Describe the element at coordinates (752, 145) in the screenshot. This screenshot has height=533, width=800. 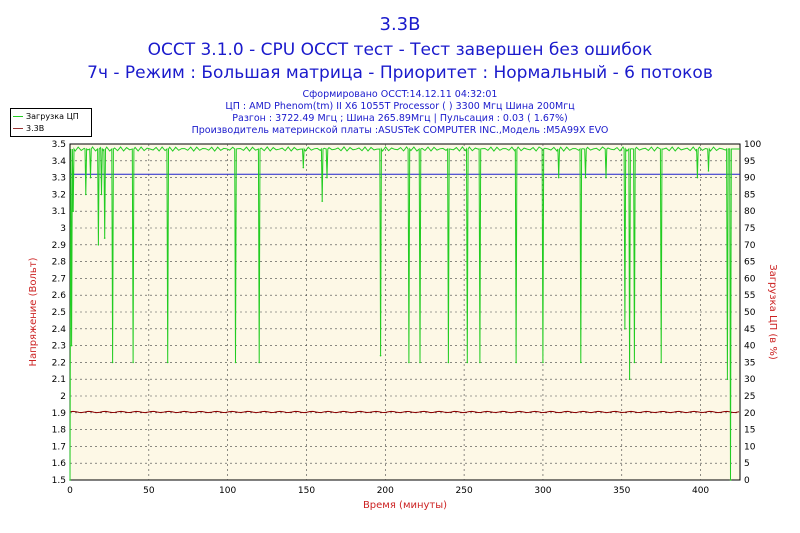
I see `y-tick-label-right: 100` at that location.